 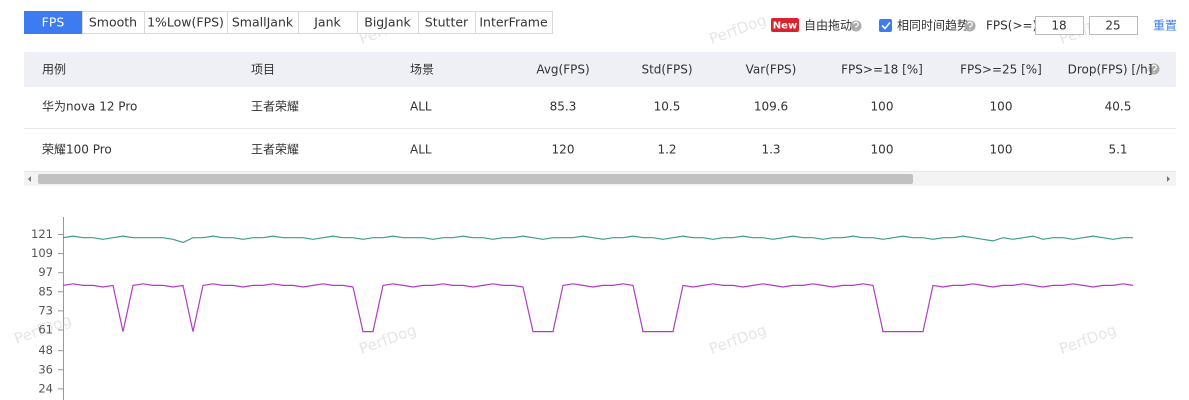 I want to click on scrollbar-thumb, so click(x=475, y=179).